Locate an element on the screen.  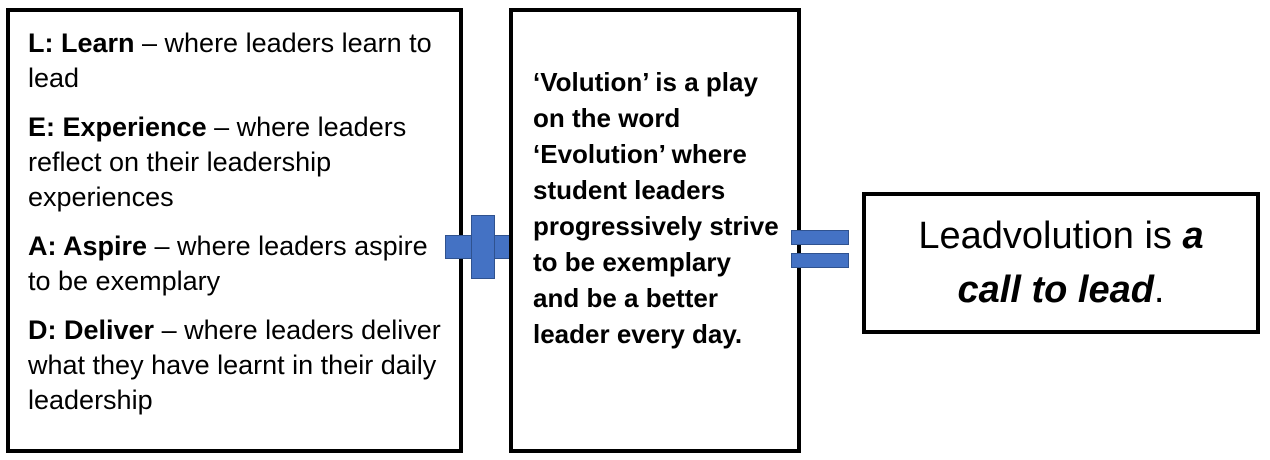
lead-item-label: L: Learn is located at coordinates (81, 43).